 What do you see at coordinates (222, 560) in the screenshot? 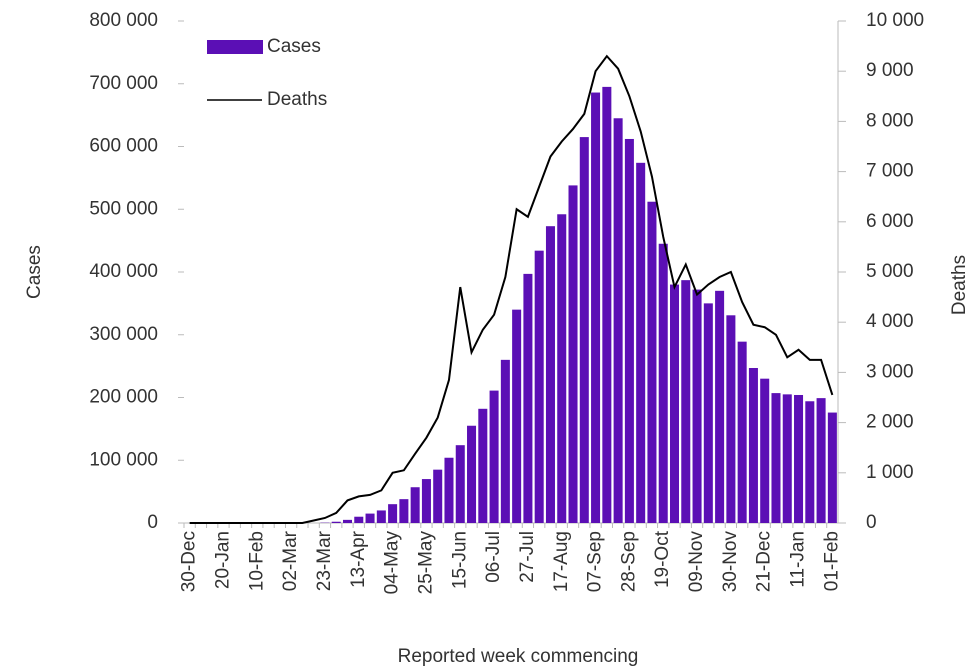
I see `x-tick-label: 20-Jan` at bounding box center [222, 560].